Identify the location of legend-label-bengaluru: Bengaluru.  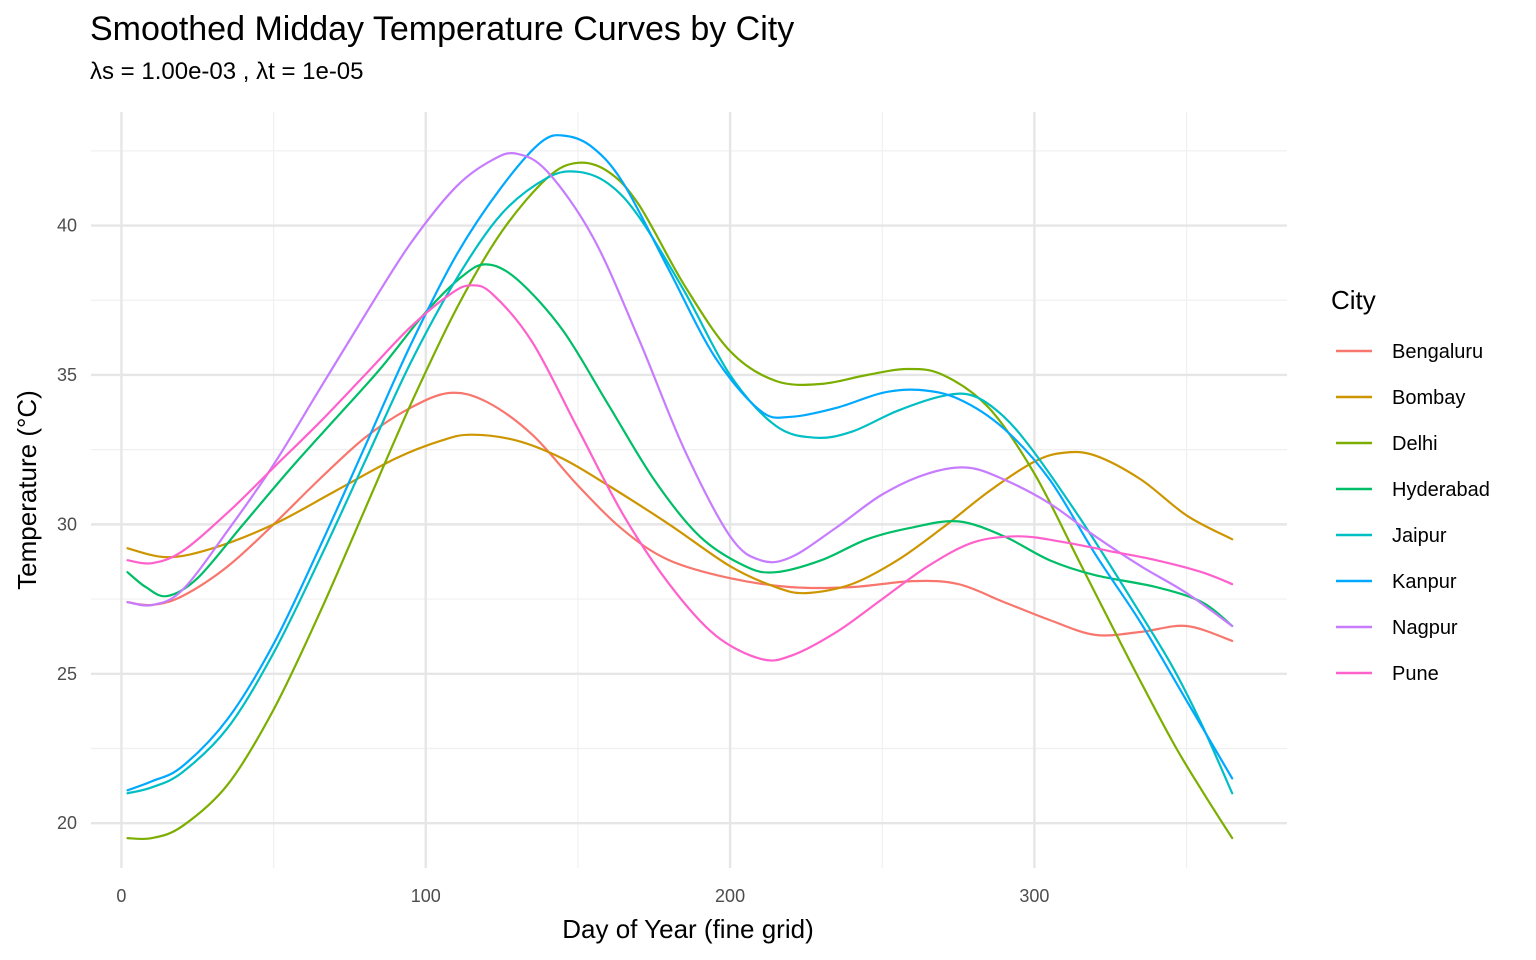
(1437, 352).